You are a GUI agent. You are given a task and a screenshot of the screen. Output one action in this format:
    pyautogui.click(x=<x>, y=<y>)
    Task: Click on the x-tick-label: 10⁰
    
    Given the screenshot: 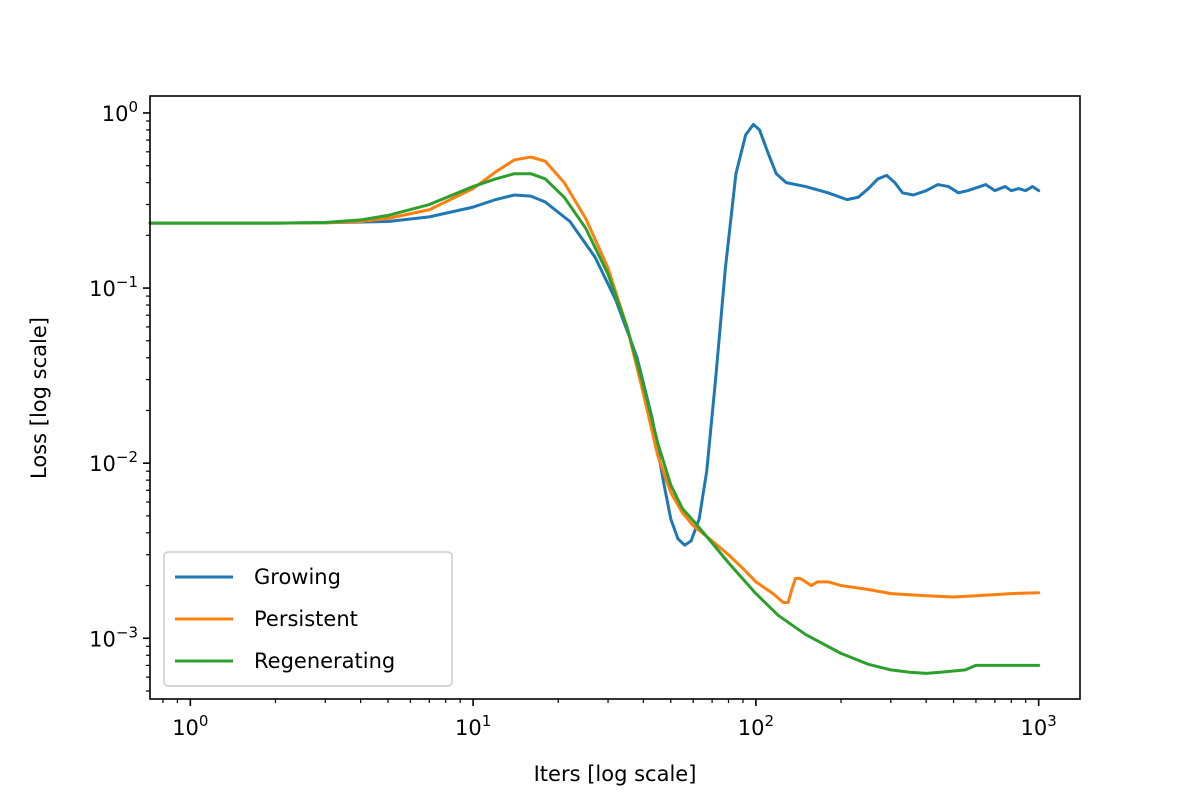 What is the action you would take?
    pyautogui.click(x=190, y=726)
    